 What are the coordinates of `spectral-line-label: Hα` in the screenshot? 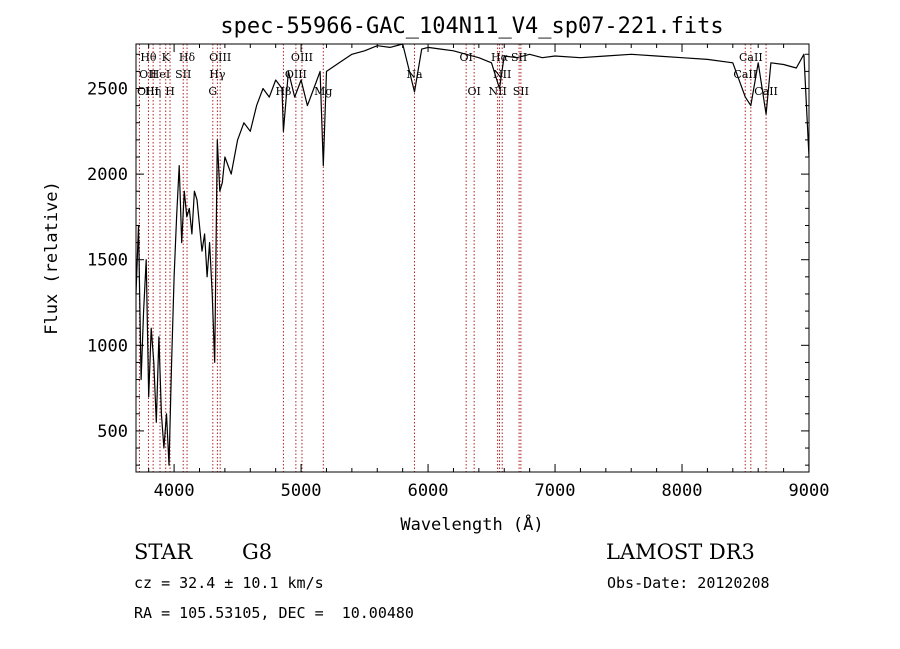 It's located at (500, 57).